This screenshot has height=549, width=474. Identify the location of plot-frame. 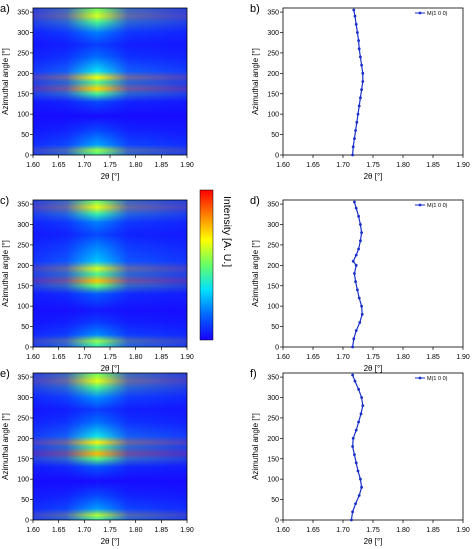
(373, 273).